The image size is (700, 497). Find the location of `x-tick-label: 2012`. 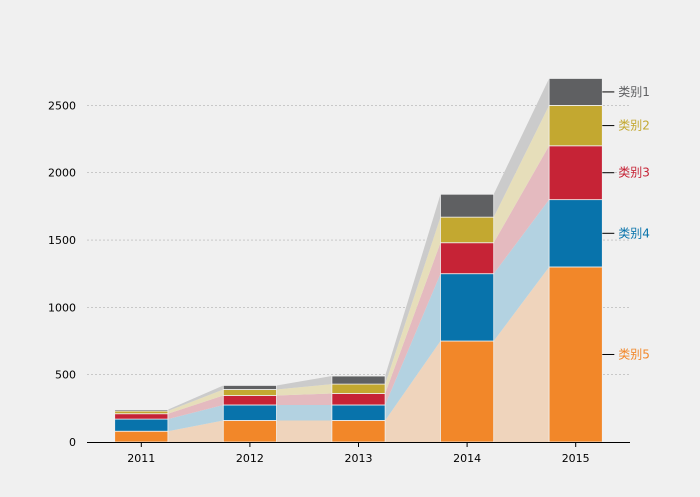

x-tick-label: 2012 is located at coordinates (250, 458).